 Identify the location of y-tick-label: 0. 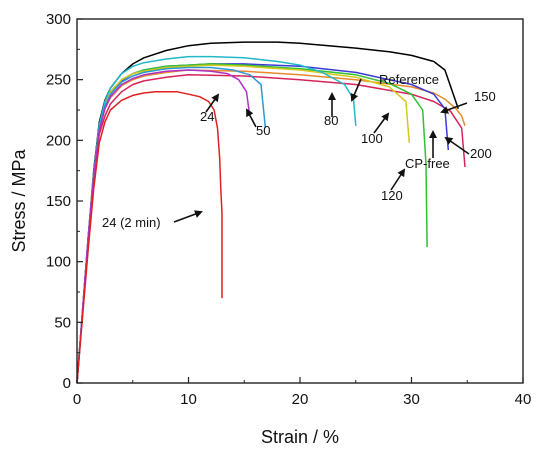
(67, 383).